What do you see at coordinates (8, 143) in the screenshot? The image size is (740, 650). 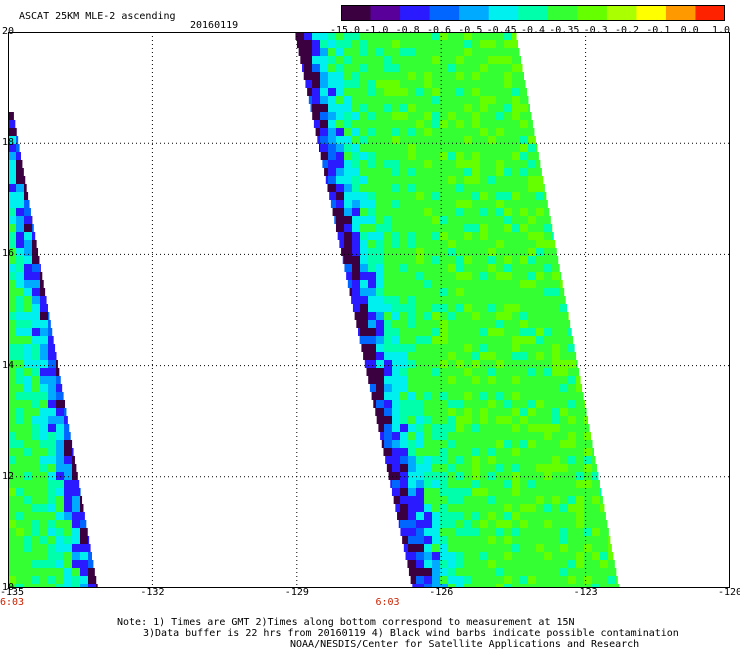 I see `latitude-label: 18` at bounding box center [8, 143].